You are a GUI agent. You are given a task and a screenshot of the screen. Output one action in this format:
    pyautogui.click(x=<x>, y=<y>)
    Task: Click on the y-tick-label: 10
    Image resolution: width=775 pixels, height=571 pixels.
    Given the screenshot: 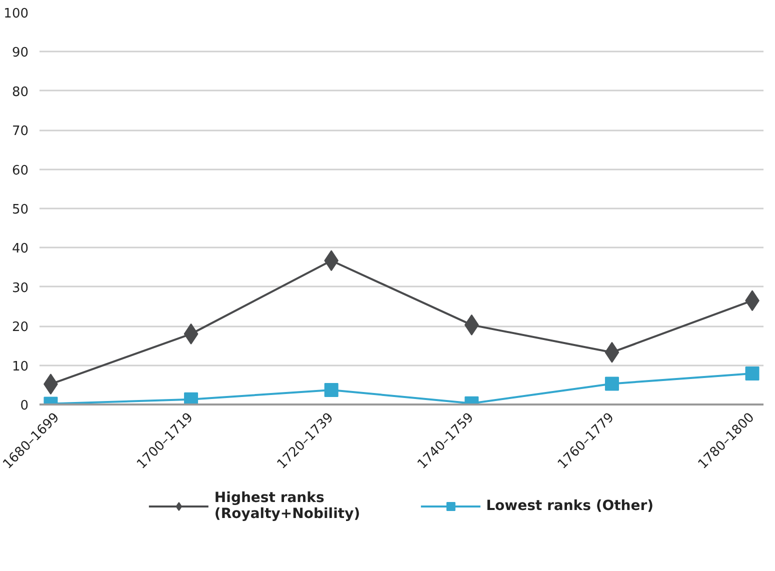 What is the action you would take?
    pyautogui.click(x=20, y=366)
    